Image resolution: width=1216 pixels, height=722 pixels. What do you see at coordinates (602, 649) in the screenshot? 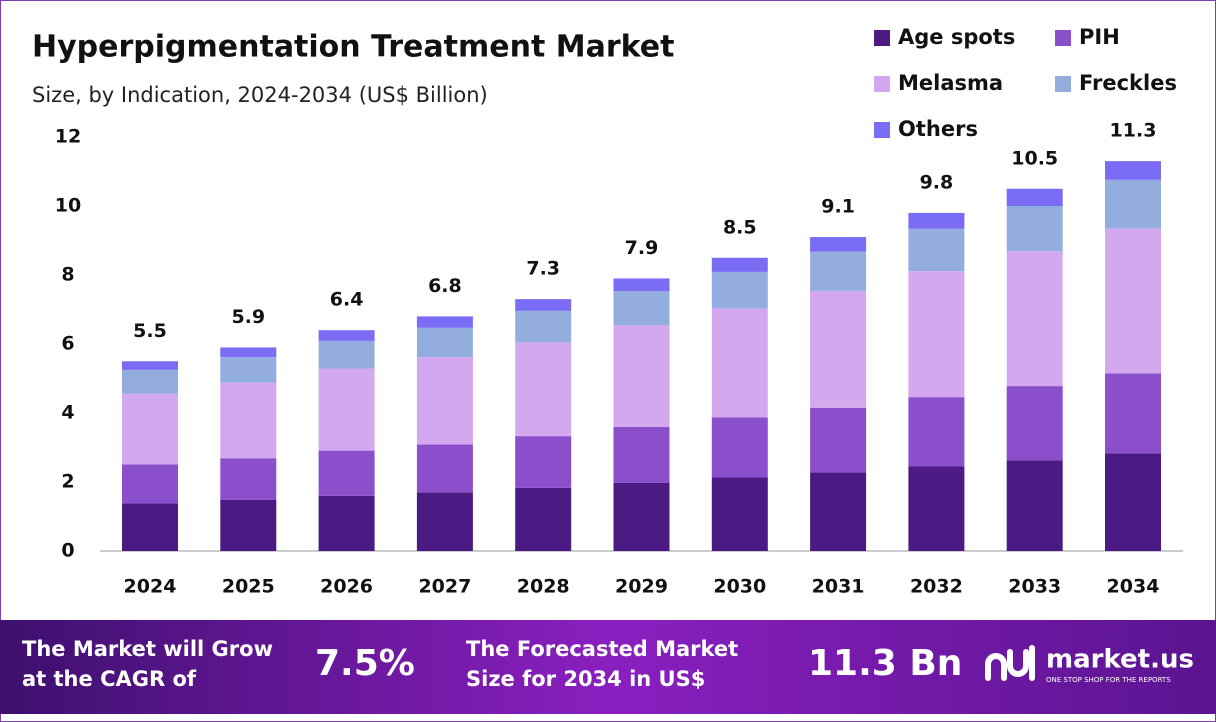
I see `footer-text: The Forecasted Market` at bounding box center [602, 649].